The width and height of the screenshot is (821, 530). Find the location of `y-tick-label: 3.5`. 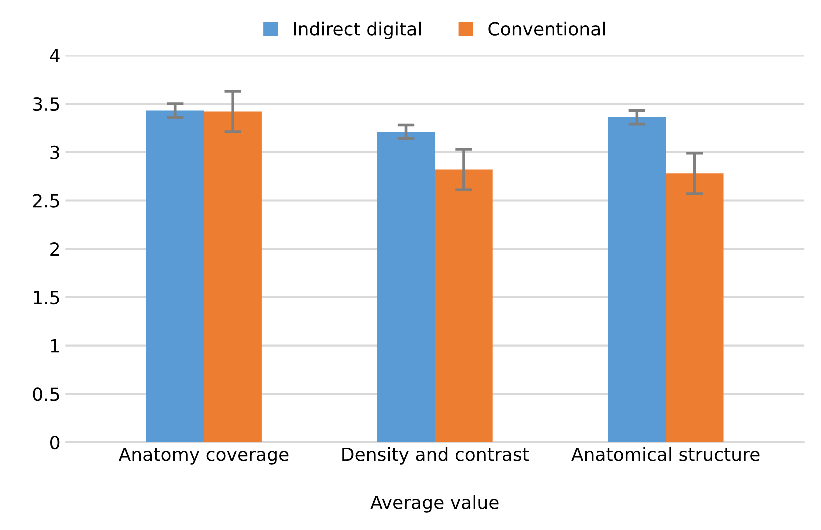

y-tick-label: 3.5 is located at coordinates (46, 104).